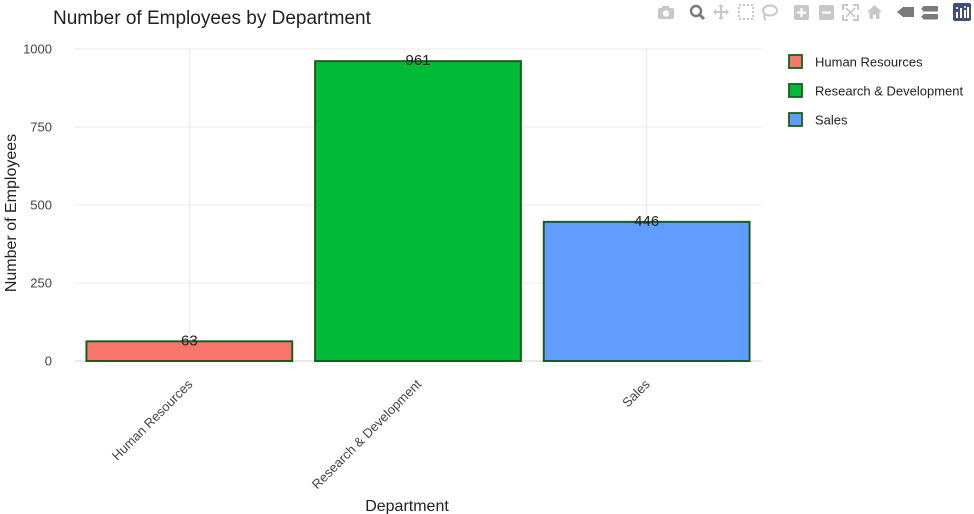 This screenshot has height=514, width=974. I want to click on data-label: 446, so click(646, 221).